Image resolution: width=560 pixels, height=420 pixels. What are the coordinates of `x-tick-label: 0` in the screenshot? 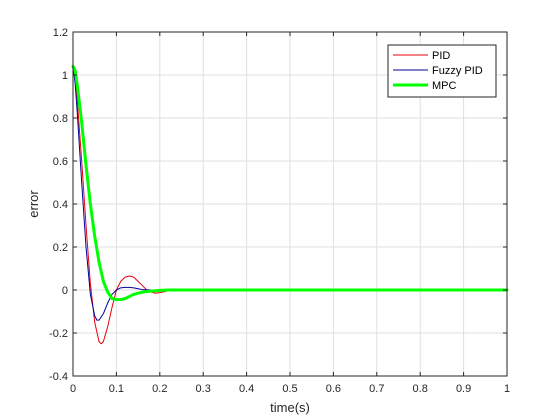 It's located at (73, 389).